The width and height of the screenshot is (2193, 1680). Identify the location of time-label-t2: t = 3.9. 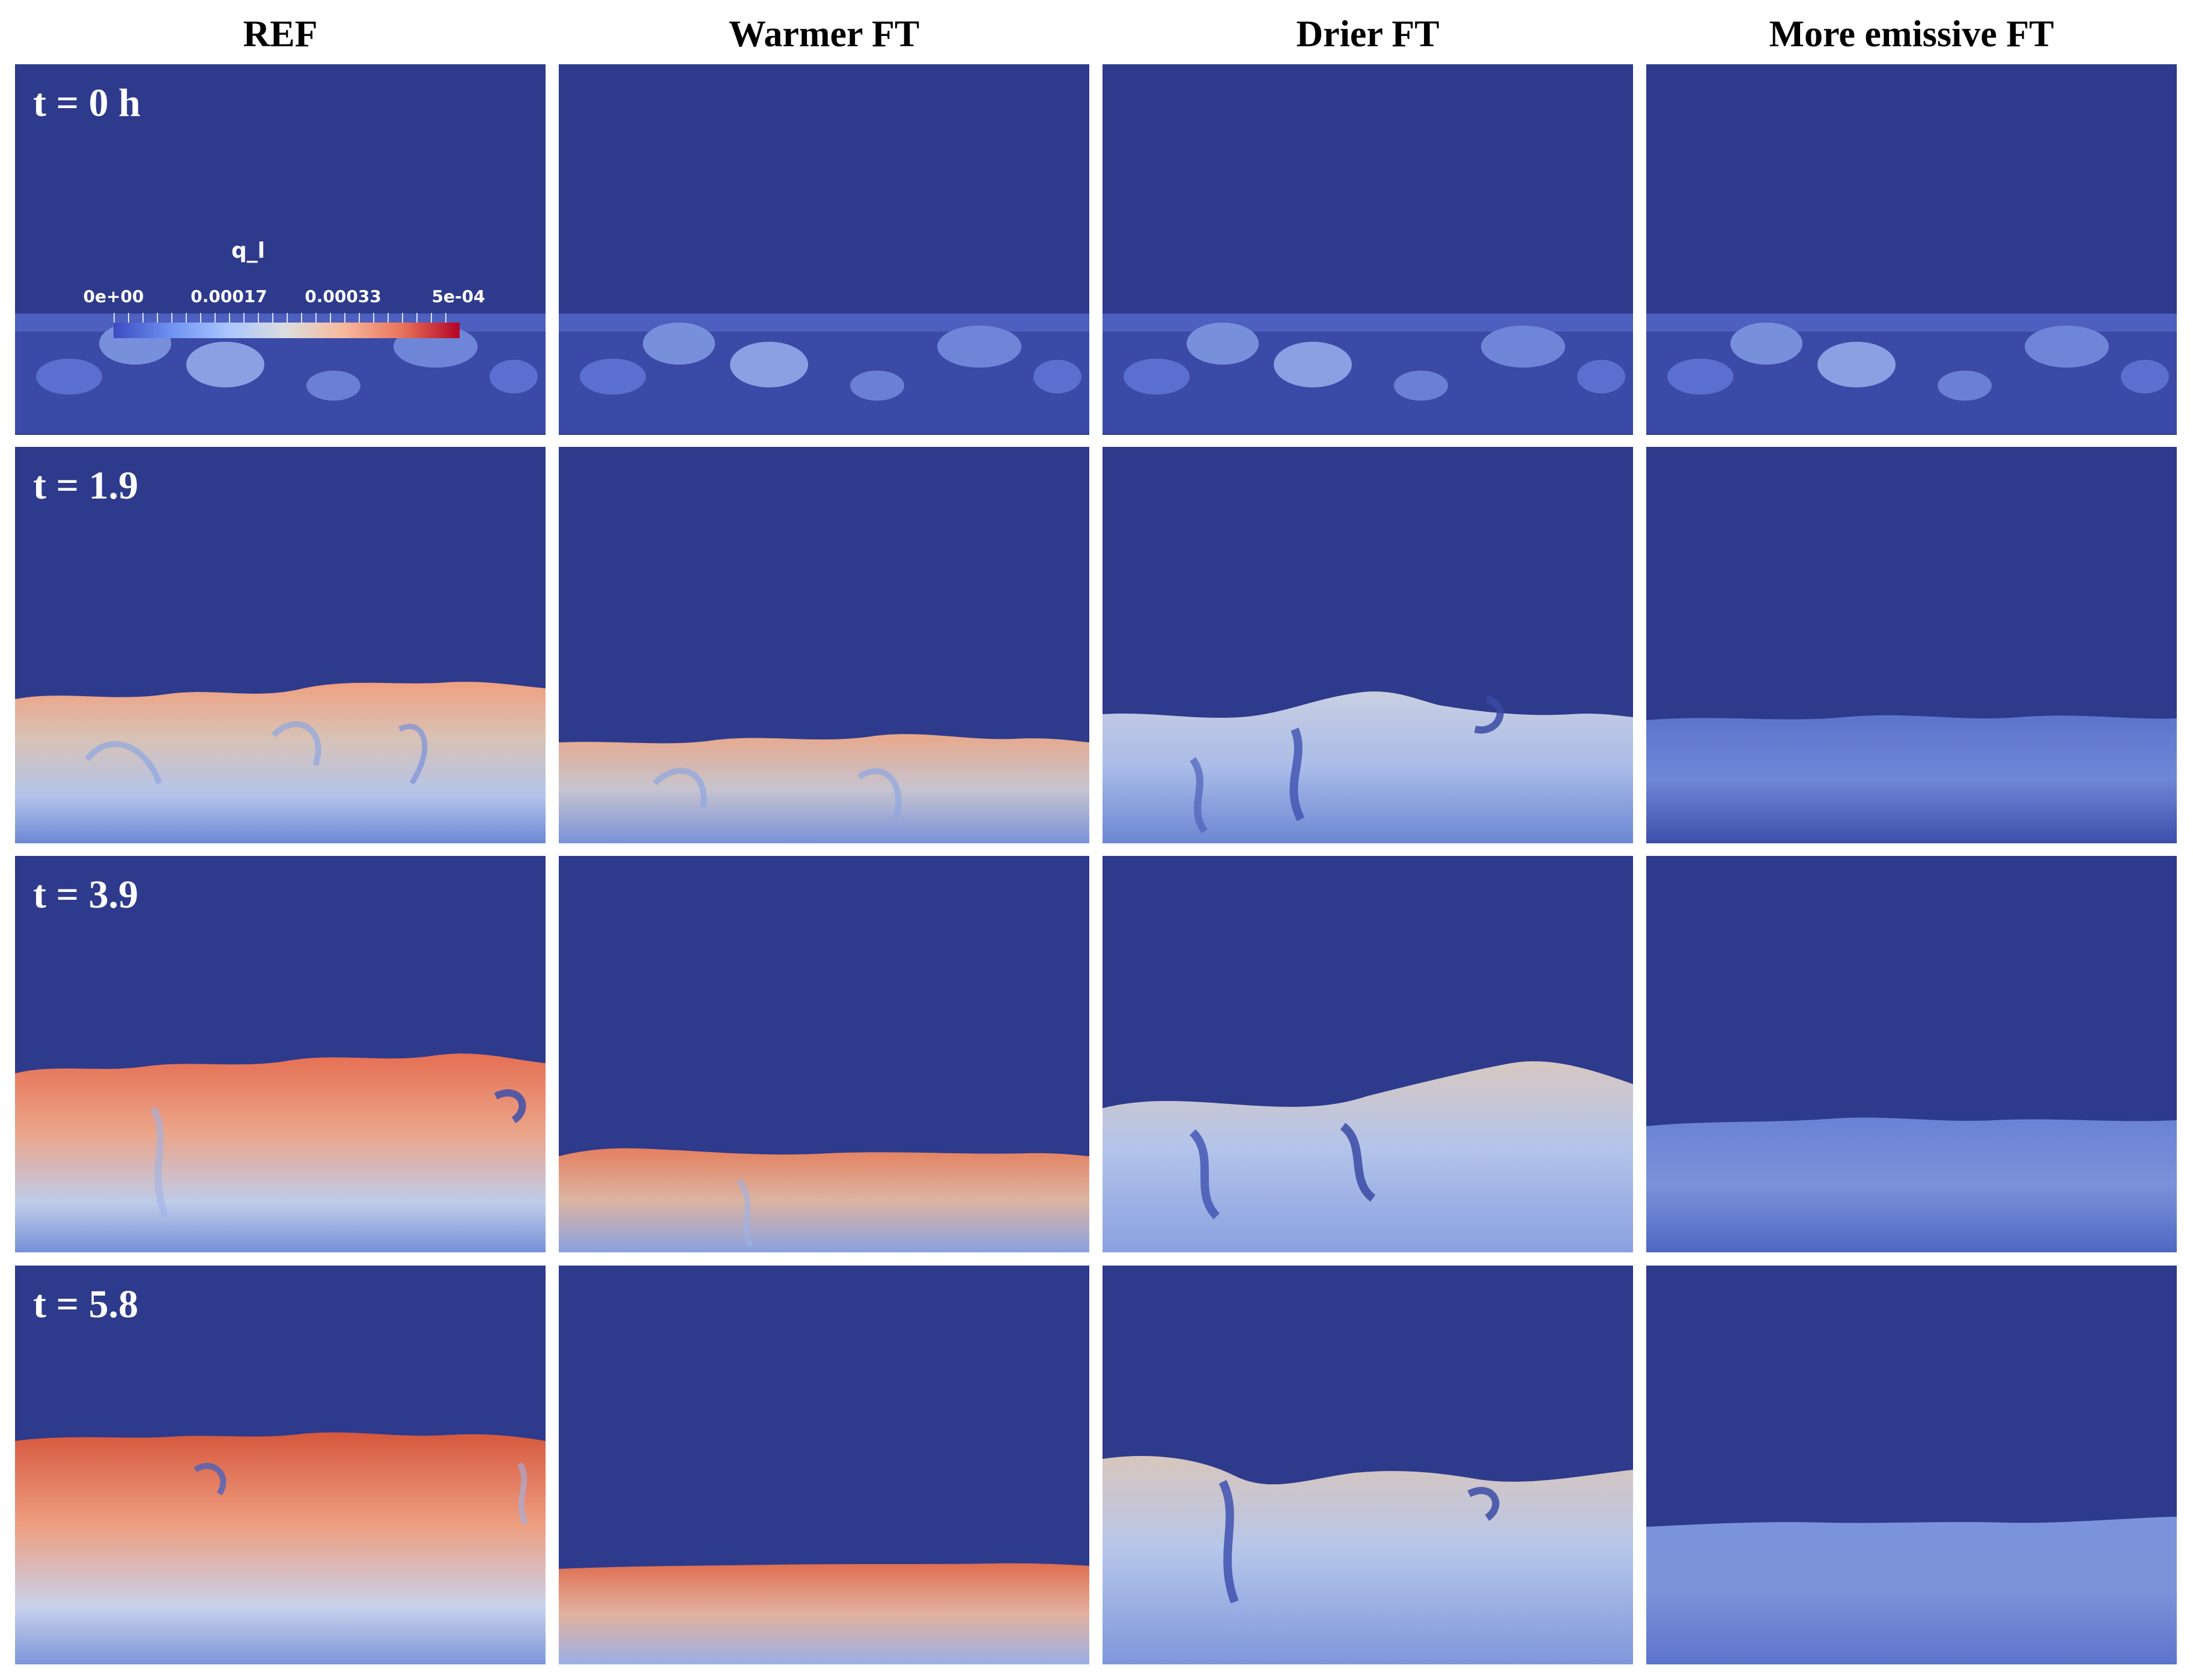
(86, 895).